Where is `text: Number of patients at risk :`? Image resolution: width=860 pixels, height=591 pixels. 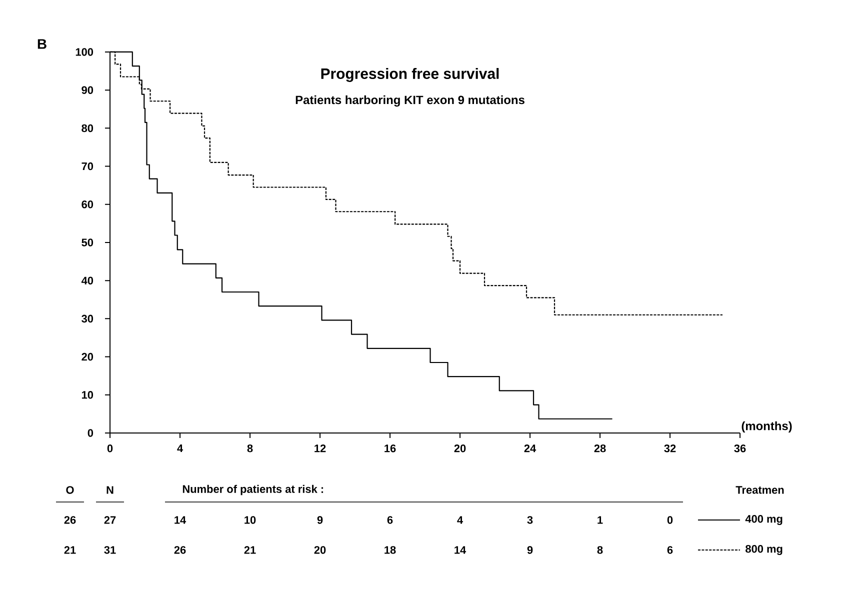 text: Number of patients at risk : is located at coordinates (253, 490).